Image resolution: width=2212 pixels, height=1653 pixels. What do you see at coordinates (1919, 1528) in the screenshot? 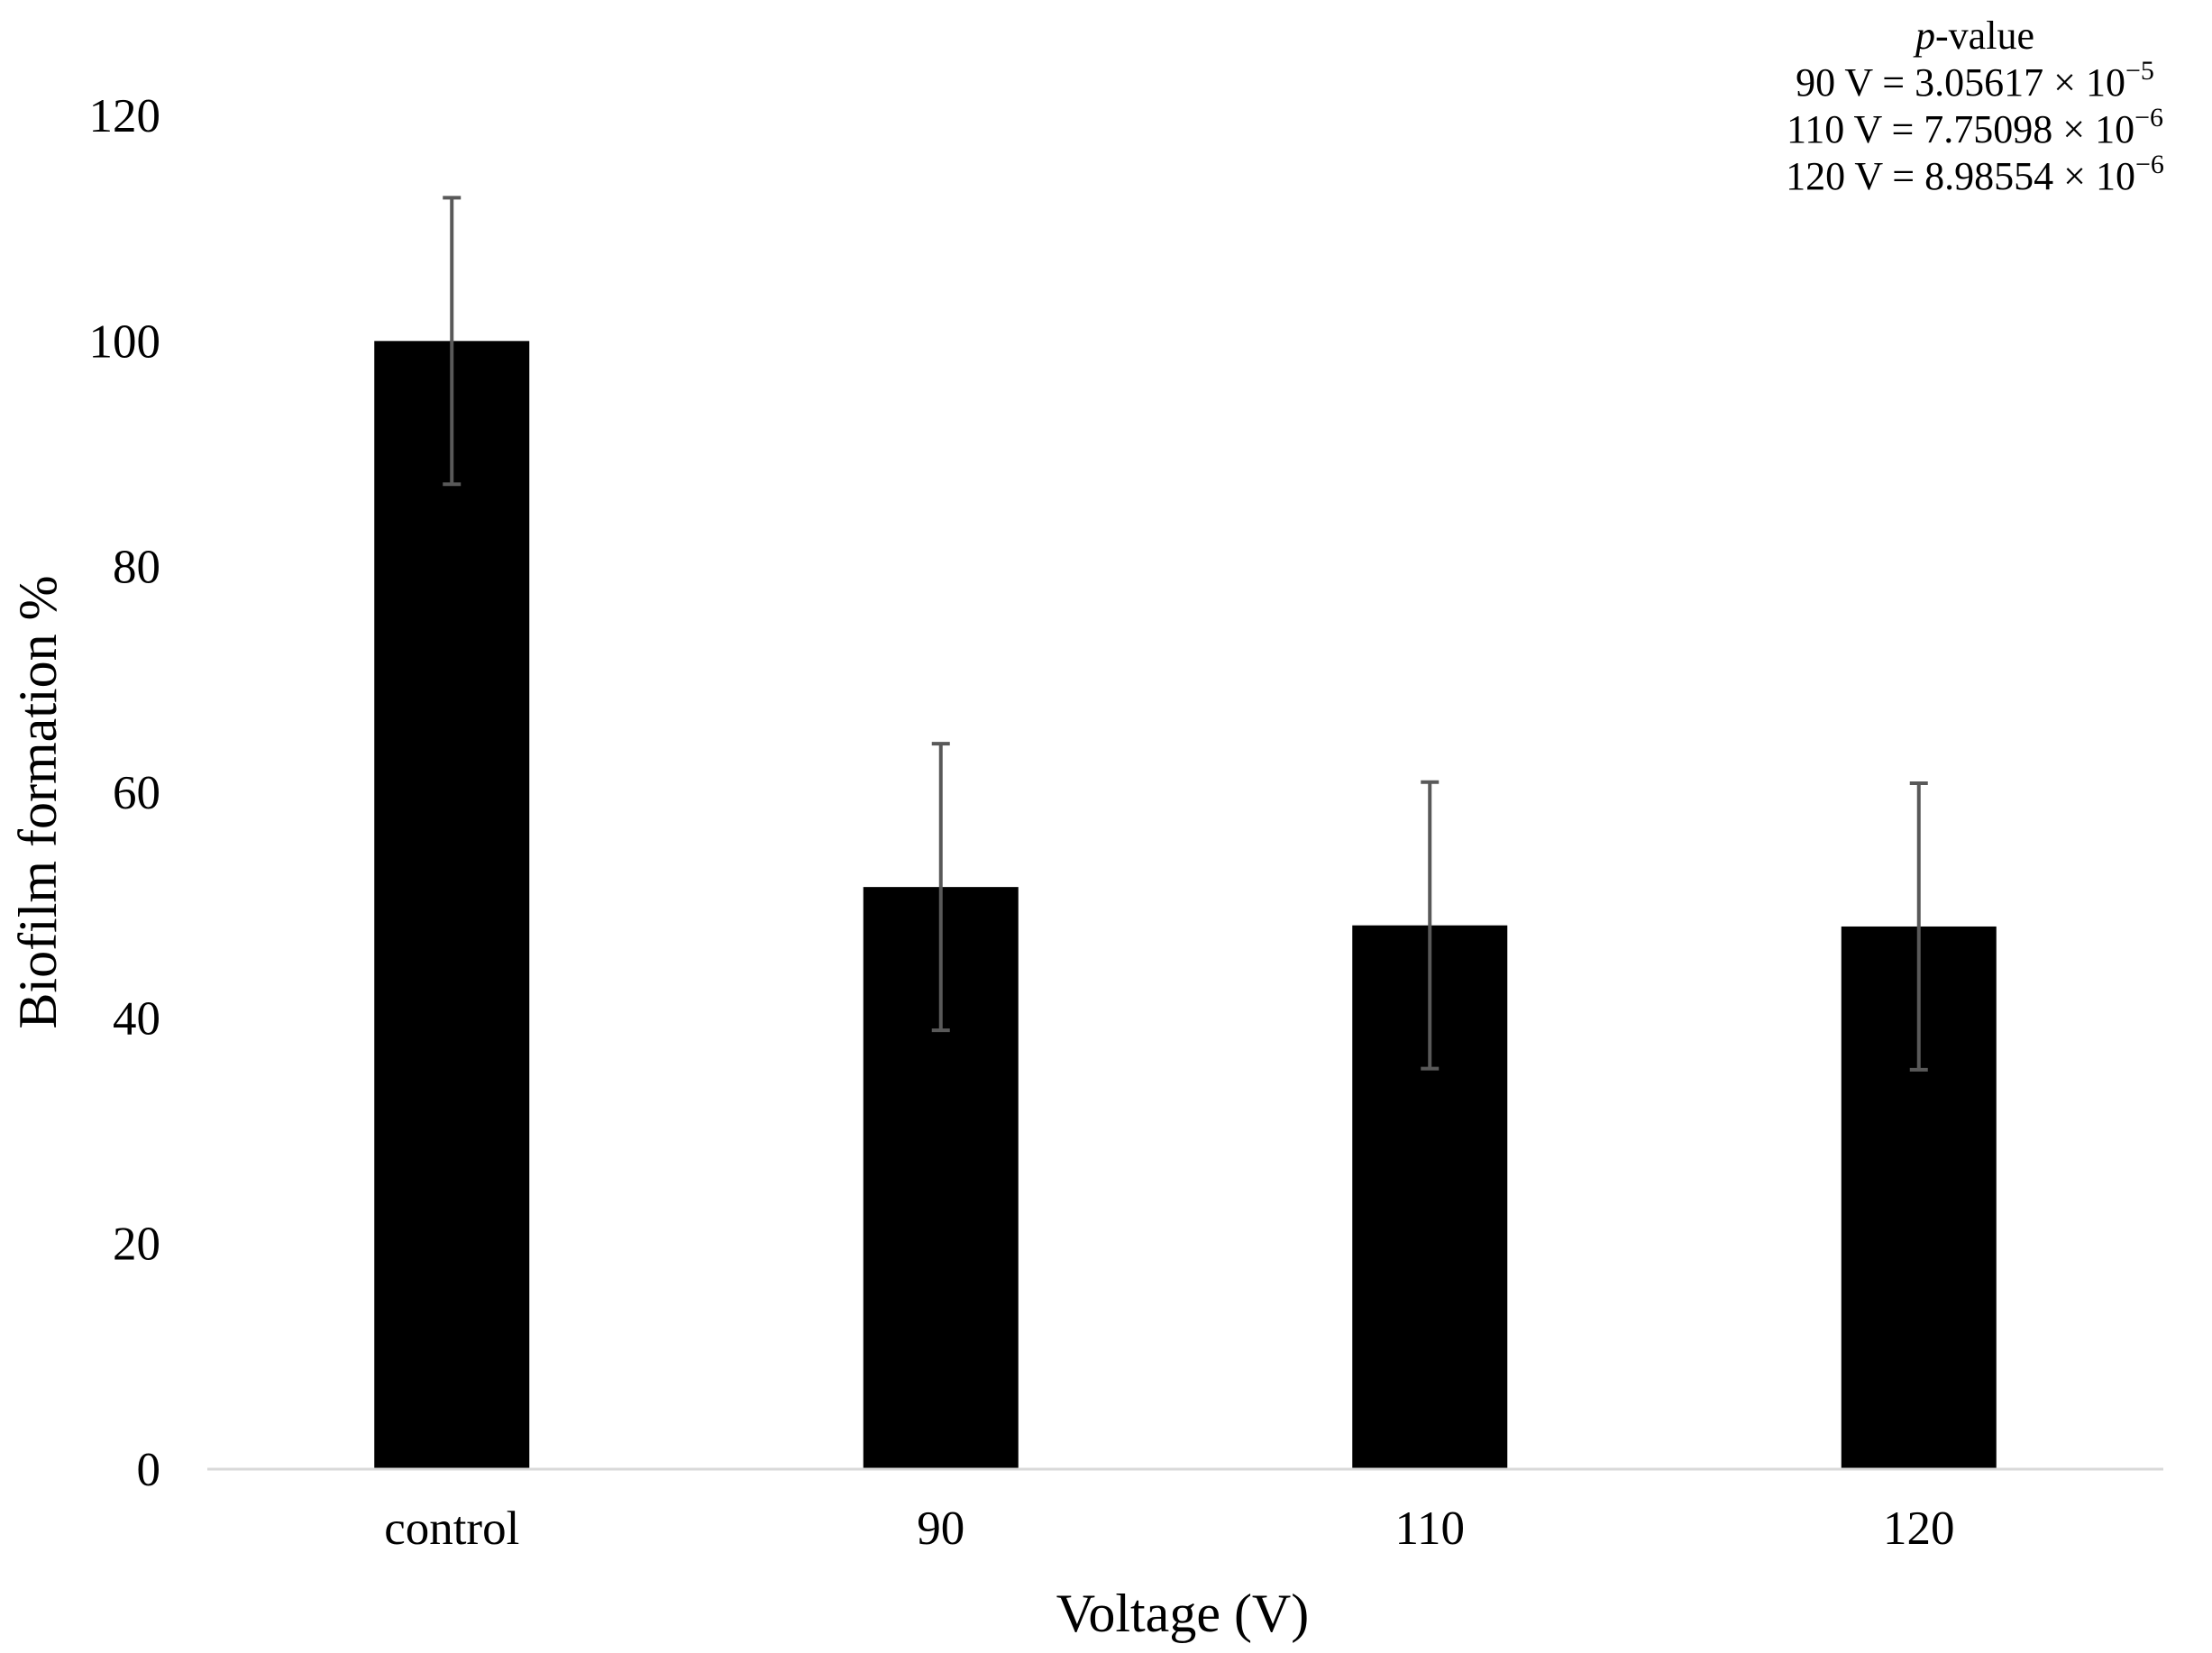
I see `x-tick-label-120: 120` at bounding box center [1919, 1528].